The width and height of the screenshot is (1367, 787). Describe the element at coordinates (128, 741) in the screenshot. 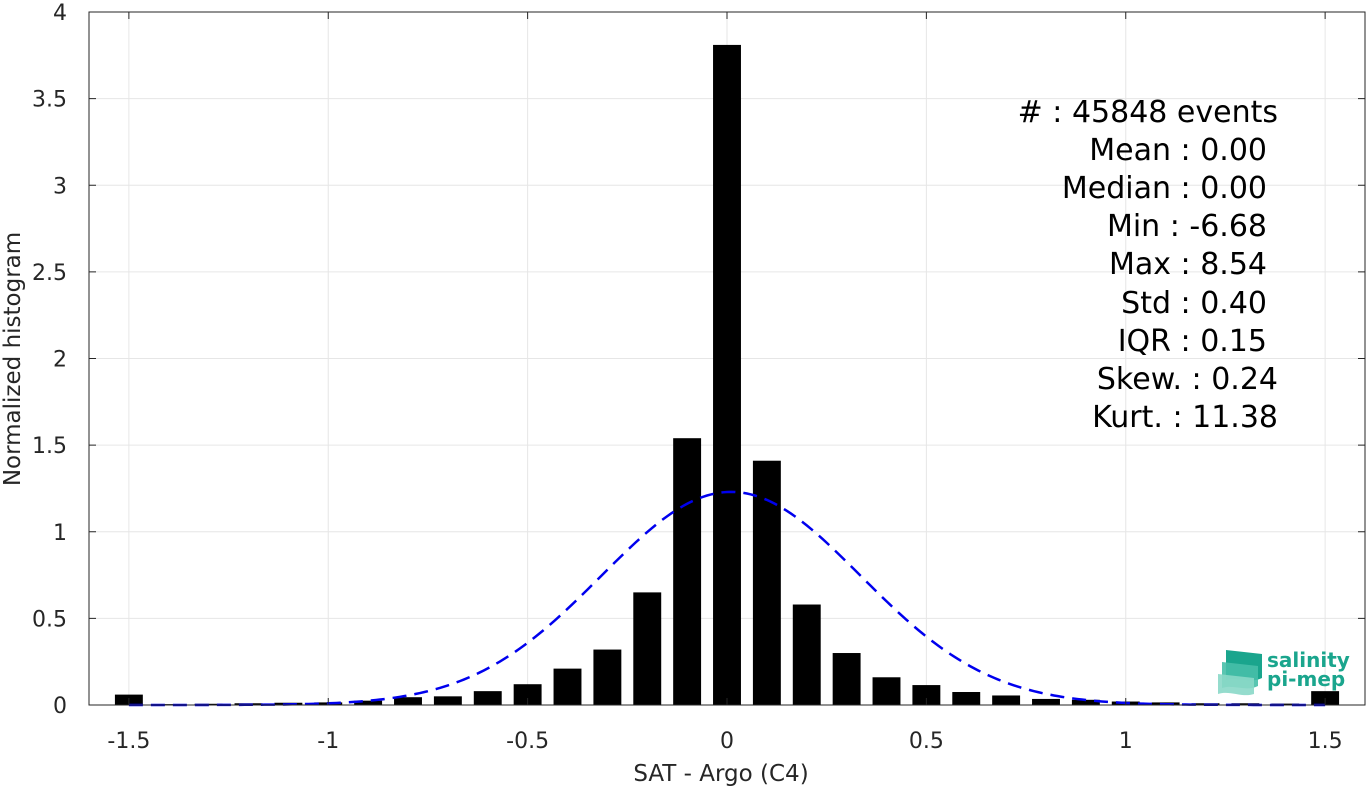

I see `x-tick-label: -1.5` at that location.